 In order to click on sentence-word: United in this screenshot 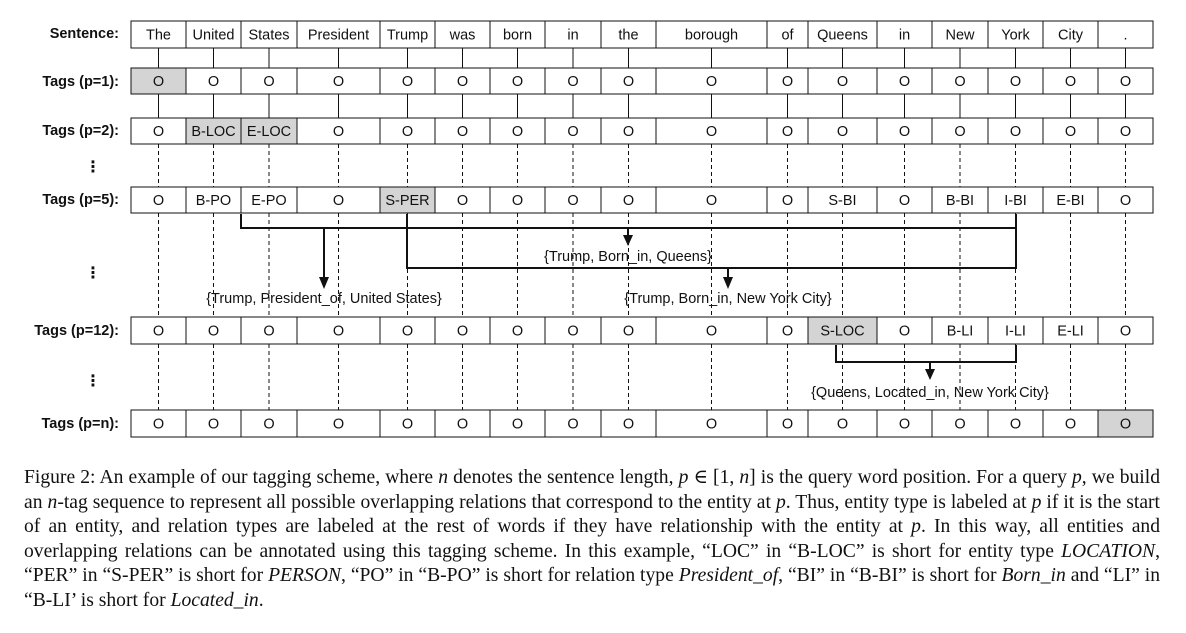, I will do `click(214, 36)`.